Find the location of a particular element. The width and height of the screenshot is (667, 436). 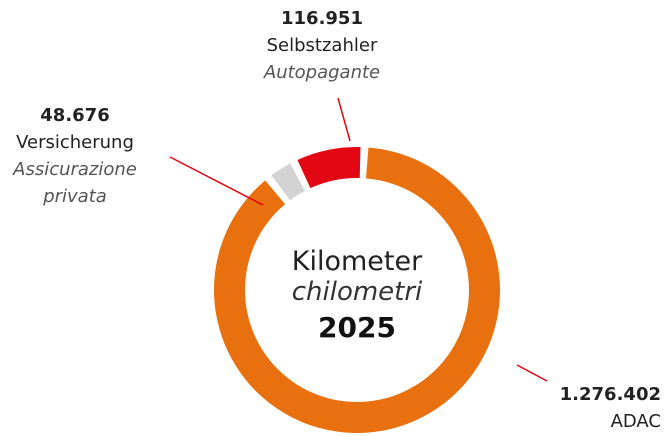

category-label: Selbstzahler is located at coordinates (322, 45).